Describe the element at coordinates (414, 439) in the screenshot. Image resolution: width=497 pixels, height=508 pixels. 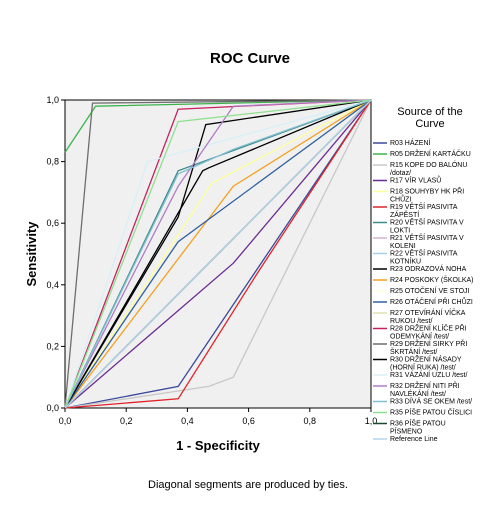
I see `legend-entry-label: Reference Line` at that location.